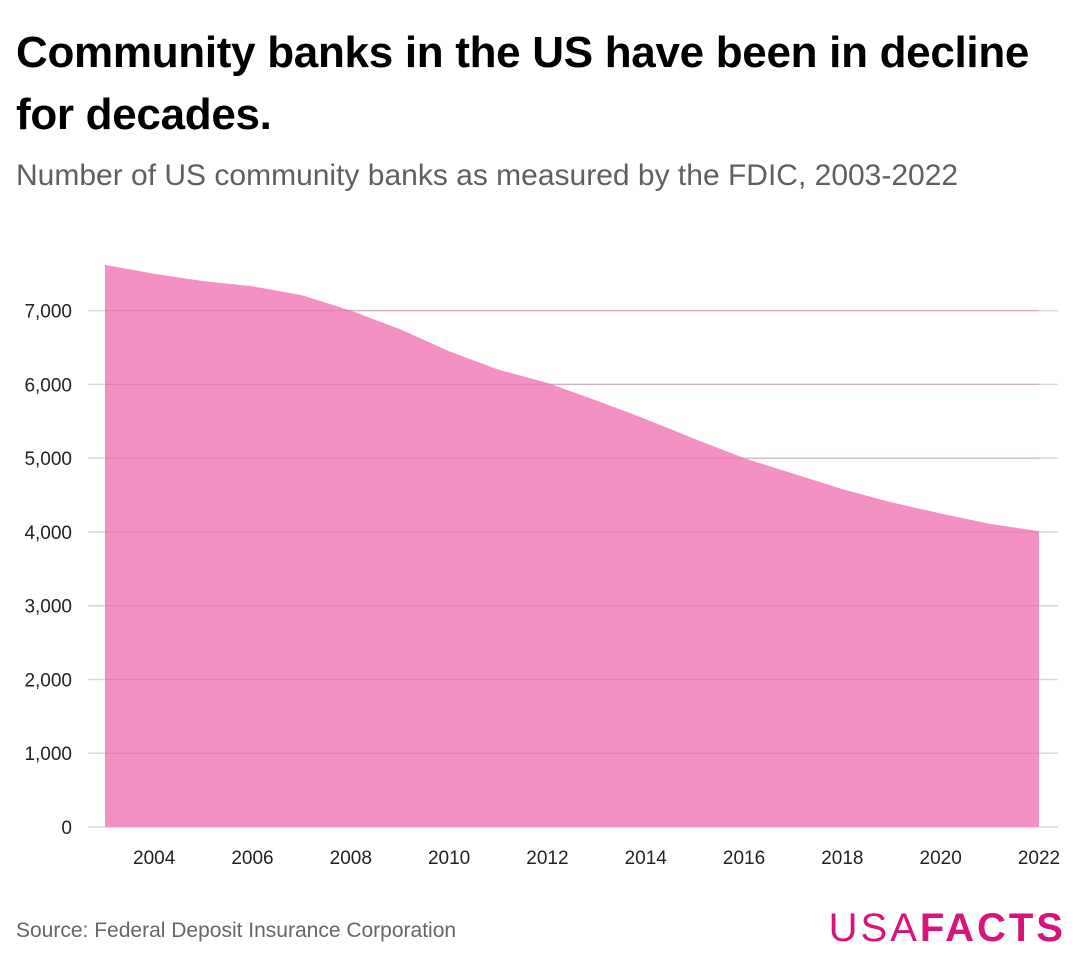  I want to click on logo-text-light: USA, so click(874, 928).